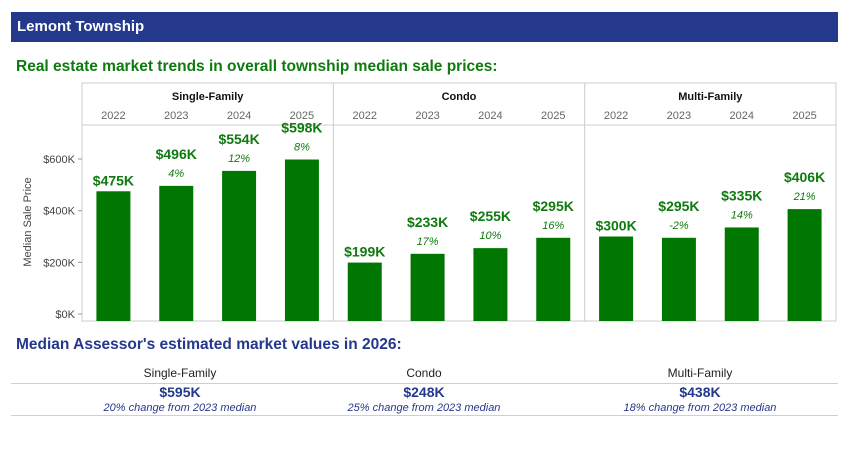 Image resolution: width=850 pixels, height=450 pixels. Describe the element at coordinates (238, 139) in the screenshot. I see `value-label: $554K` at that location.